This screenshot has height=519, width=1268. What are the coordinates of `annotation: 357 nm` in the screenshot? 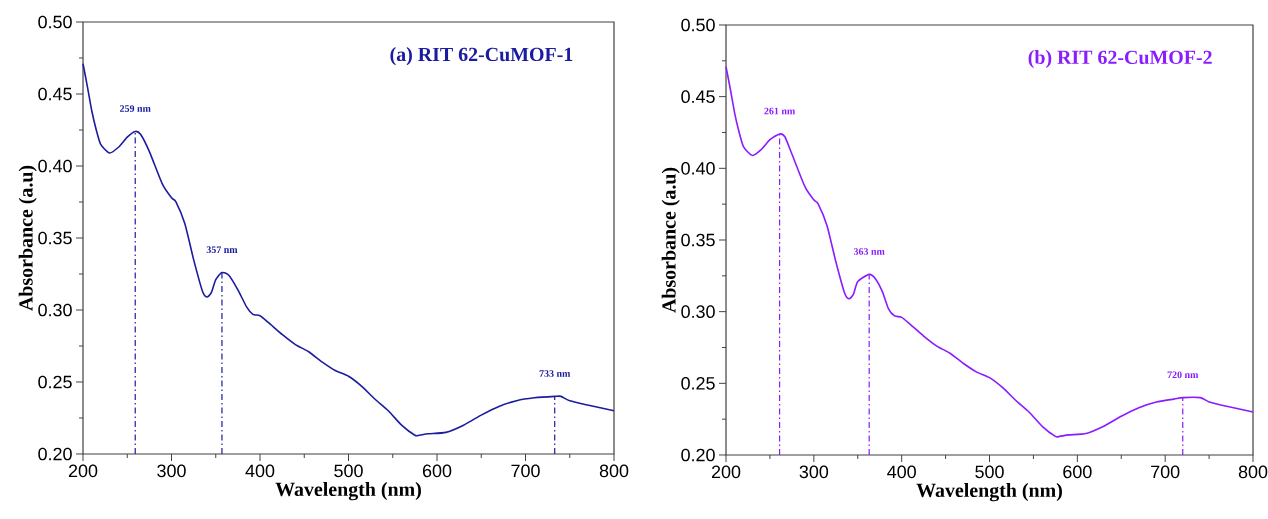 It's located at (222, 250).